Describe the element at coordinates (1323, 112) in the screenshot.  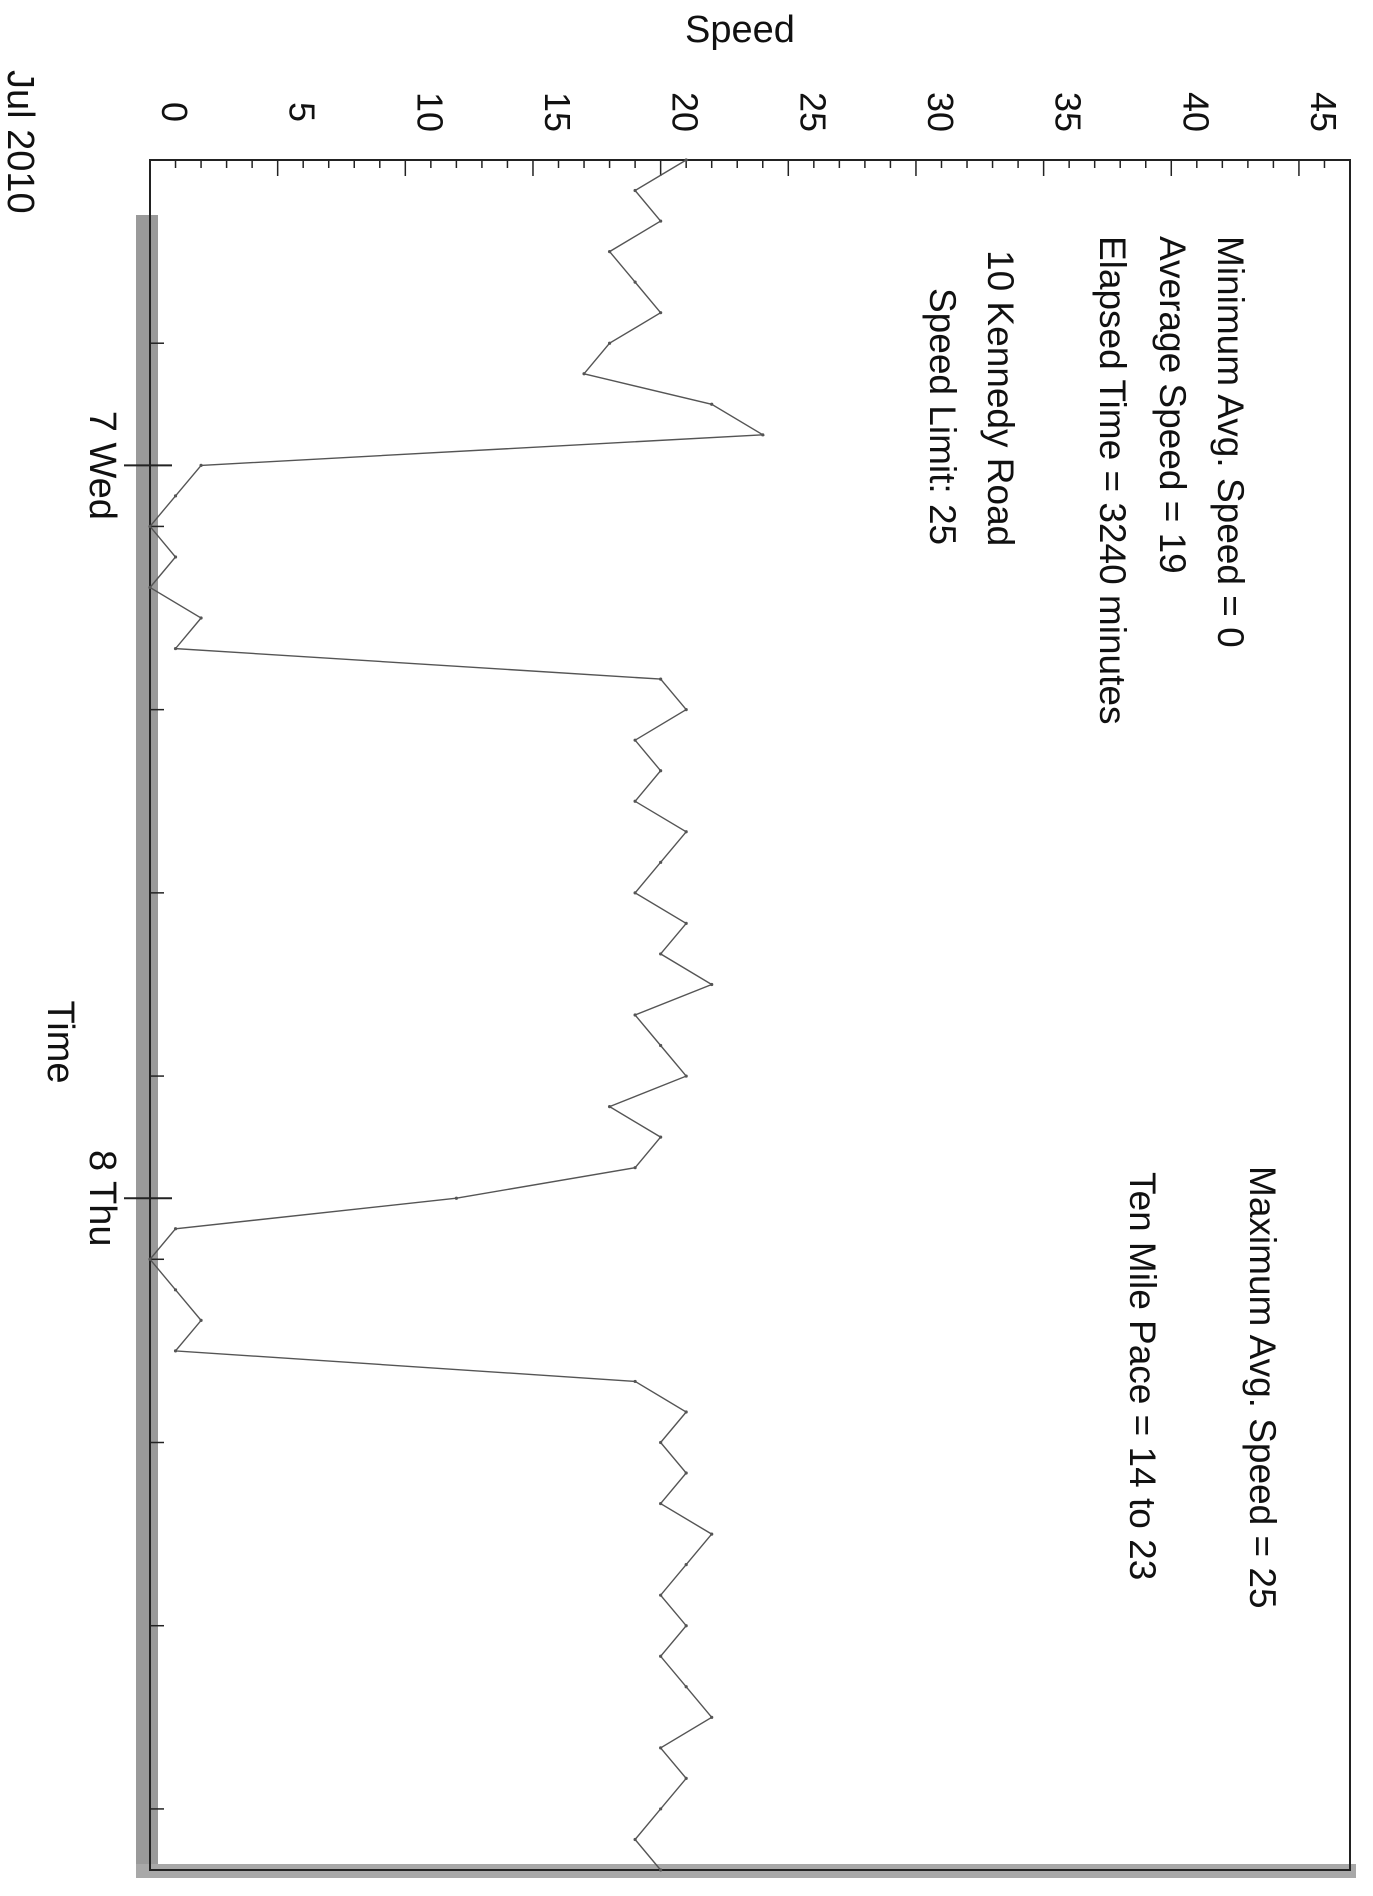
I see `speed-tick-label: 45` at that location.